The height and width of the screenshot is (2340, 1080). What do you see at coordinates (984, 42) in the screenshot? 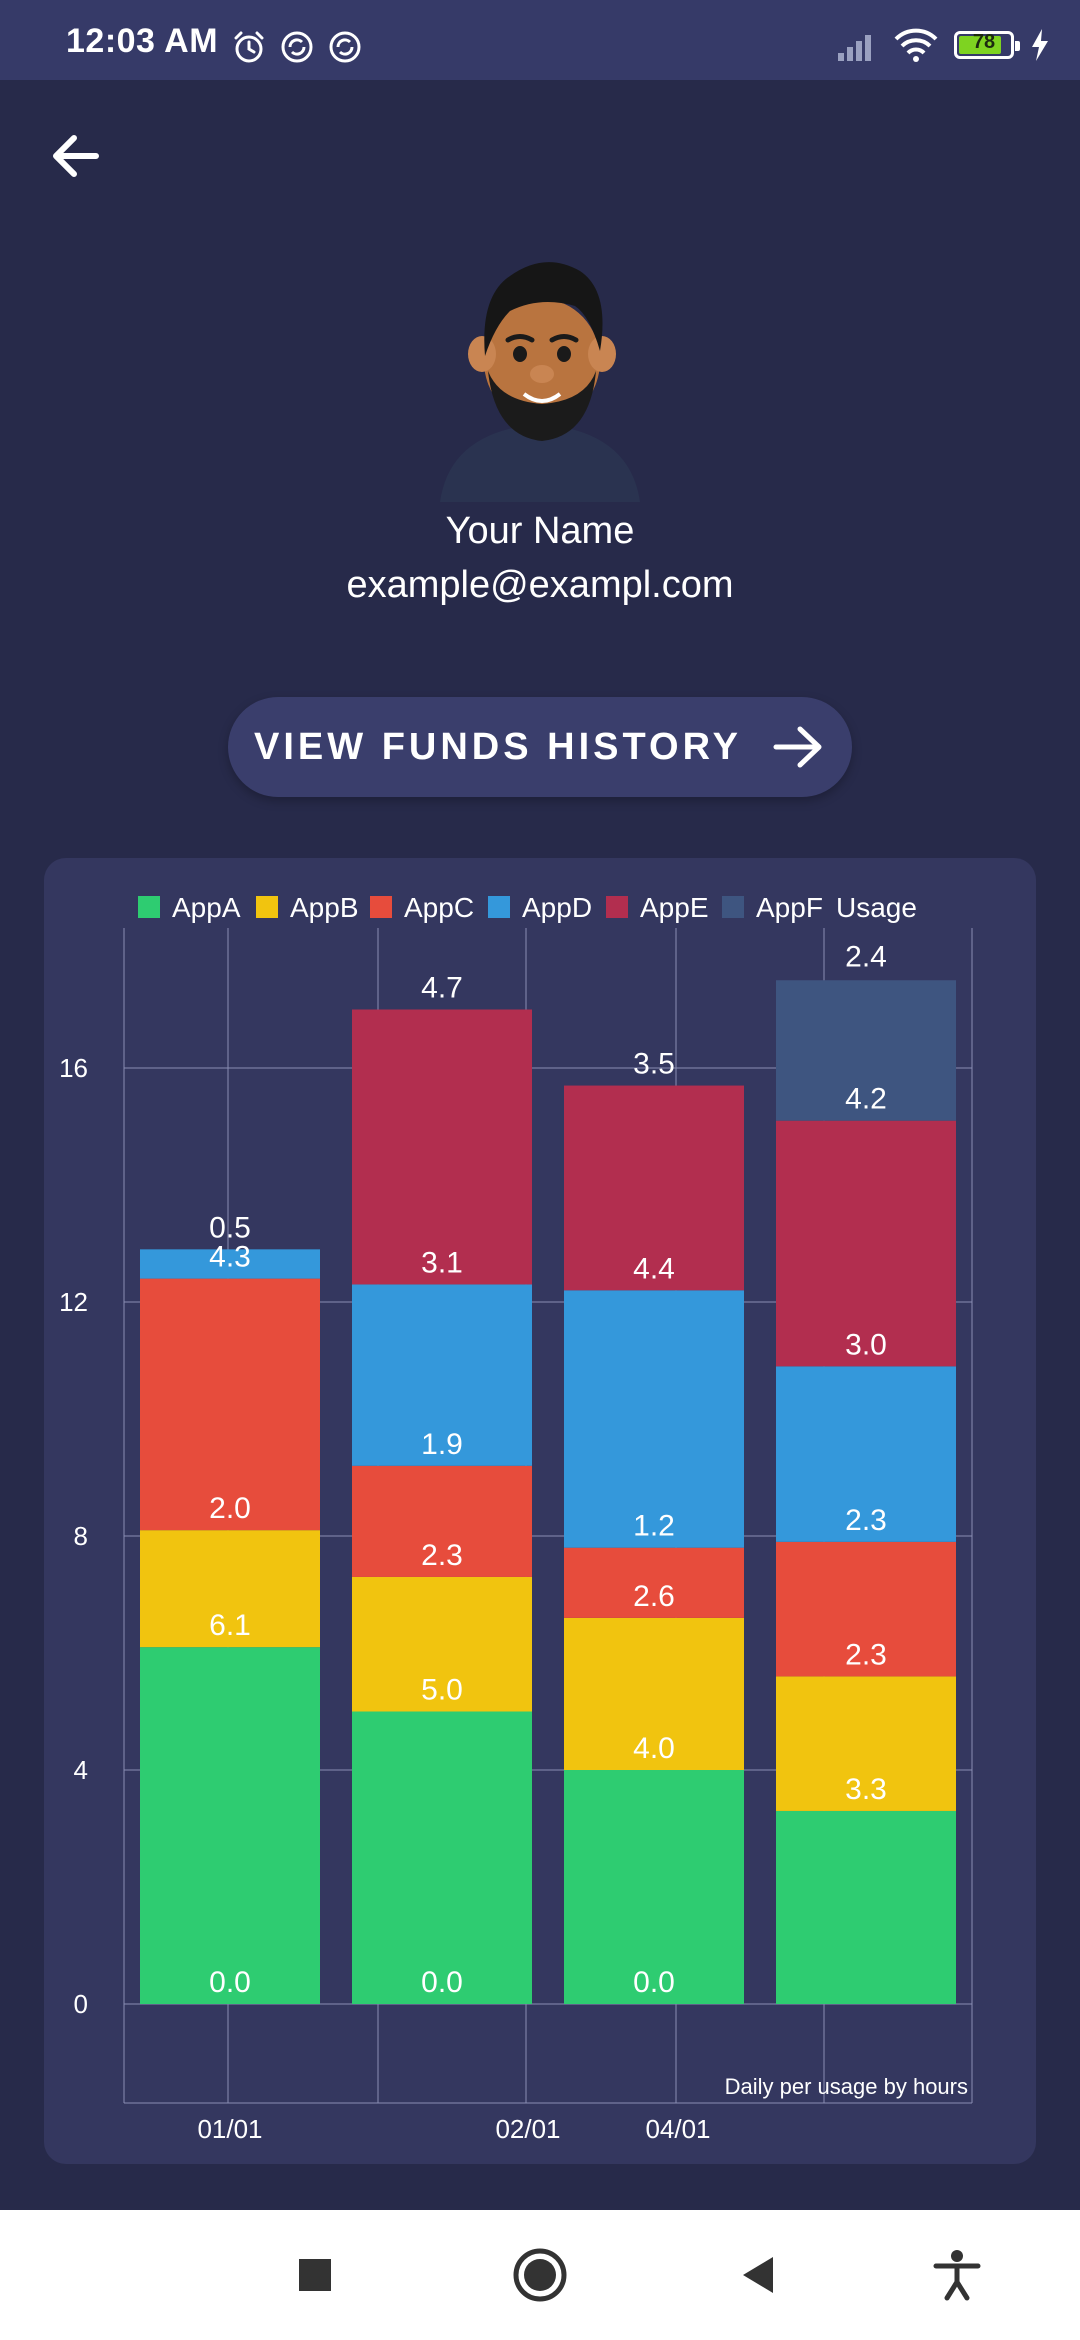
I see `battery-percent: 78` at bounding box center [984, 42].